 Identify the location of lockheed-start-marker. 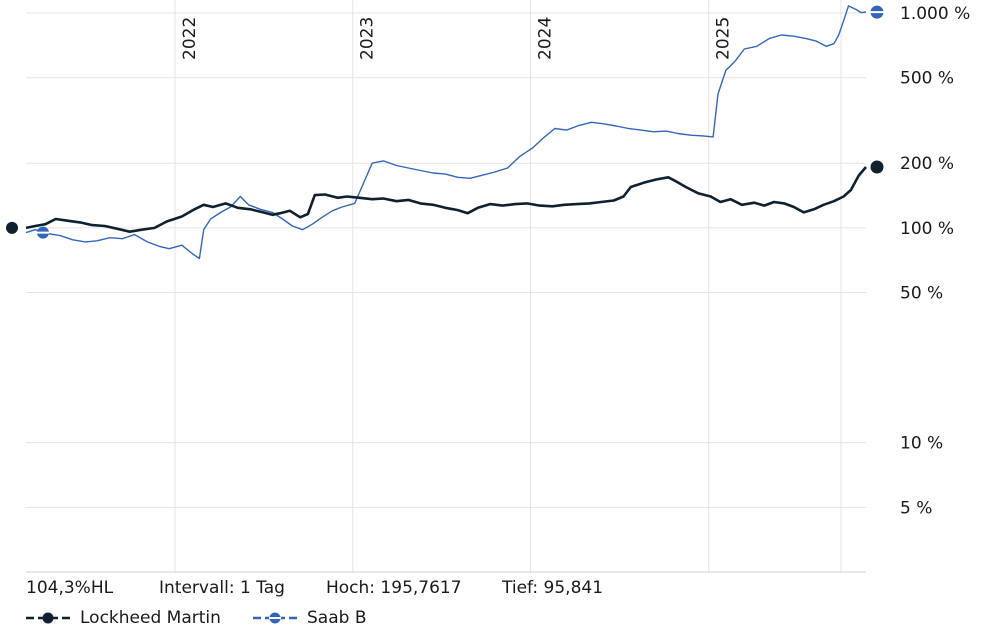
(12, 227).